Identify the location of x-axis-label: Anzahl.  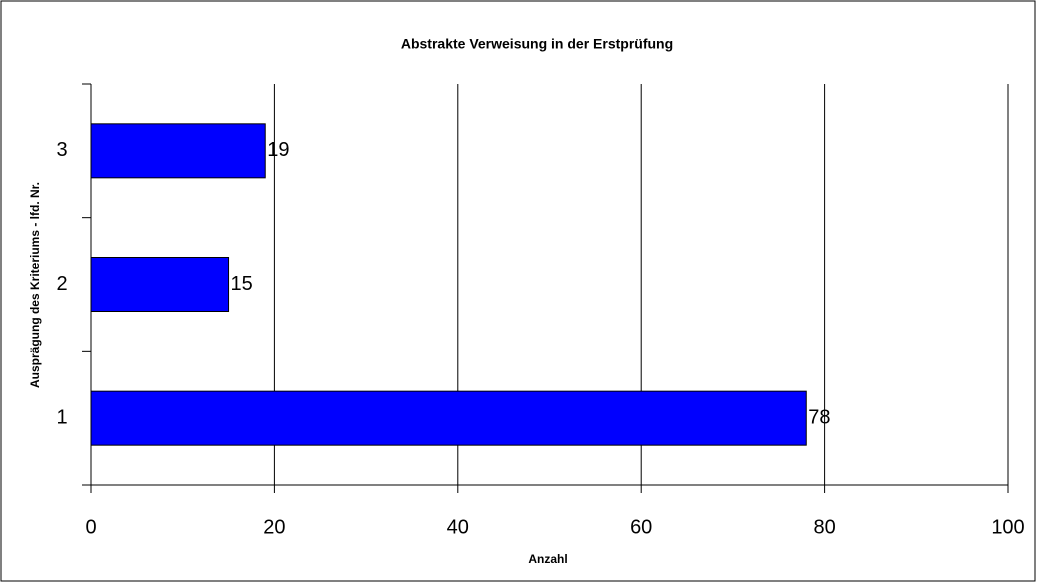
(547, 559).